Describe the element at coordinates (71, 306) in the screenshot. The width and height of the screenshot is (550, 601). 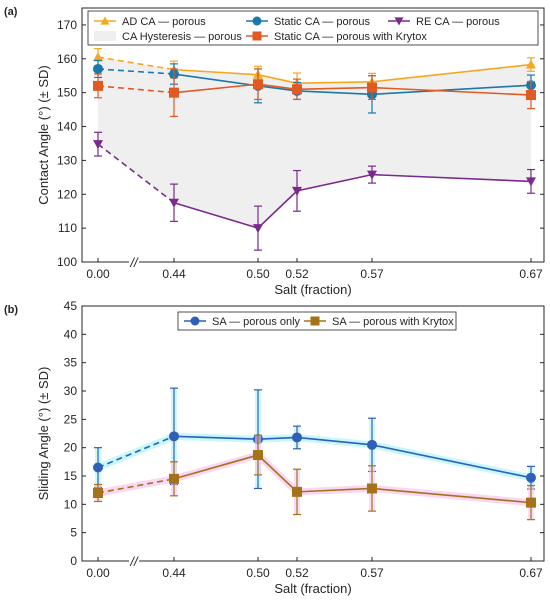
I see `y-tick-label: 45` at that location.